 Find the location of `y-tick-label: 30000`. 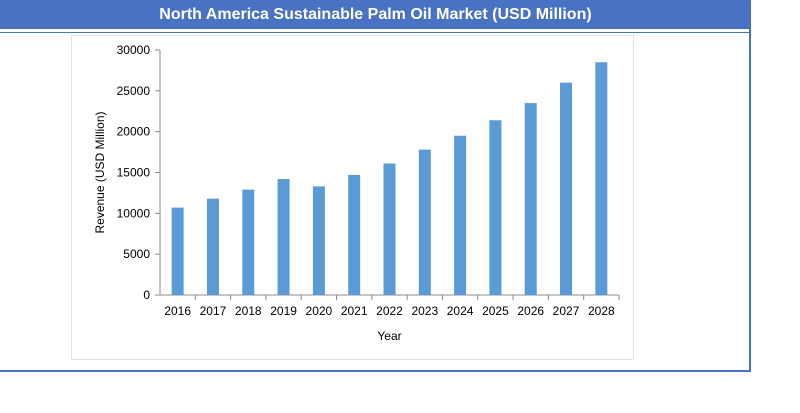

y-tick-label: 30000 is located at coordinates (134, 50).